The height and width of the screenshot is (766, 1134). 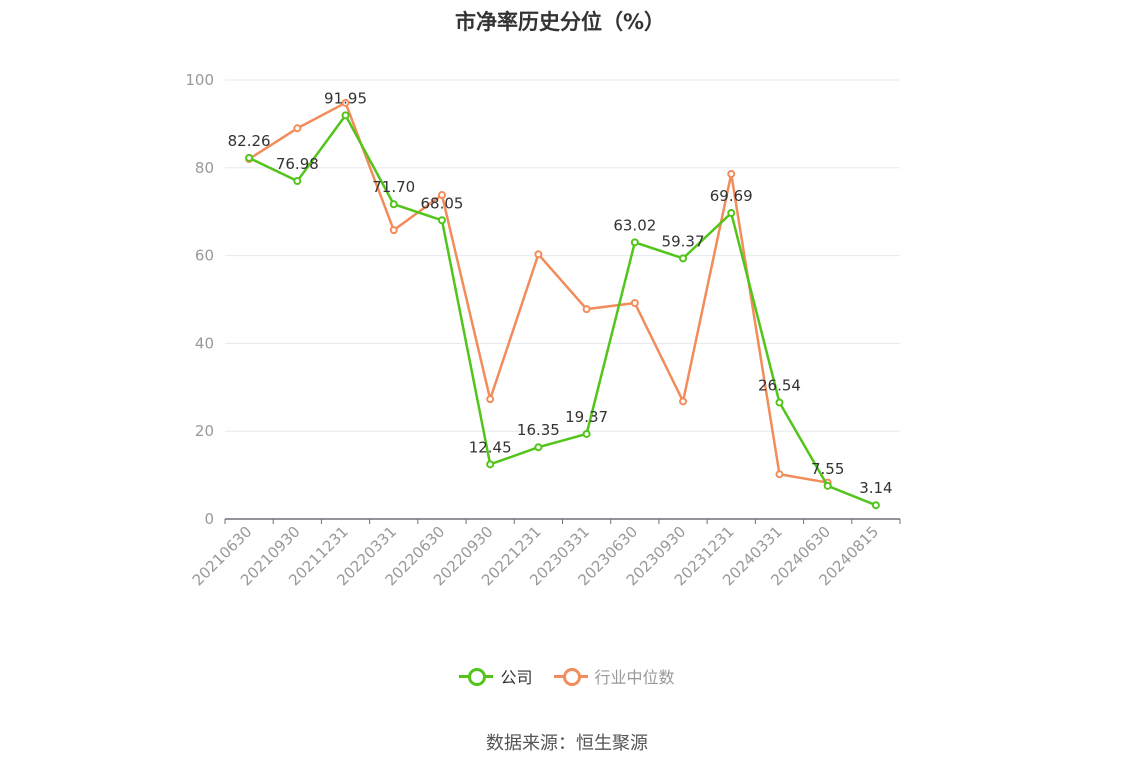 What do you see at coordinates (538, 430) in the screenshot?
I see `data-label-company: 16.35` at bounding box center [538, 430].